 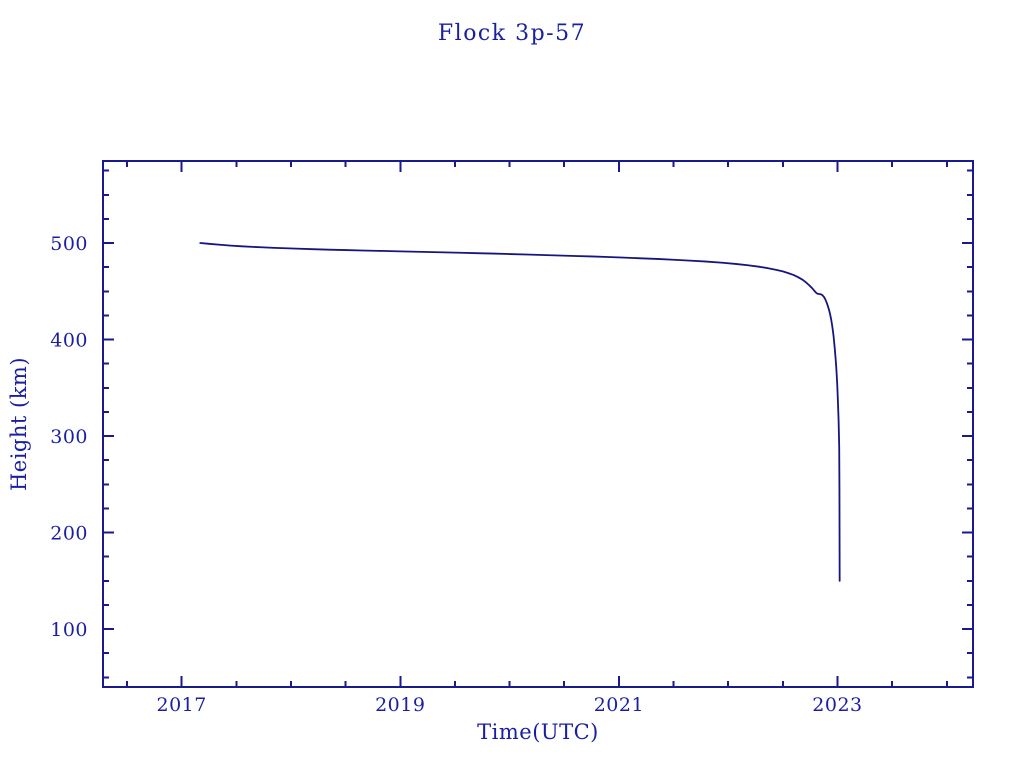 I want to click on x-tick-label: 2019, so click(x=400, y=705).